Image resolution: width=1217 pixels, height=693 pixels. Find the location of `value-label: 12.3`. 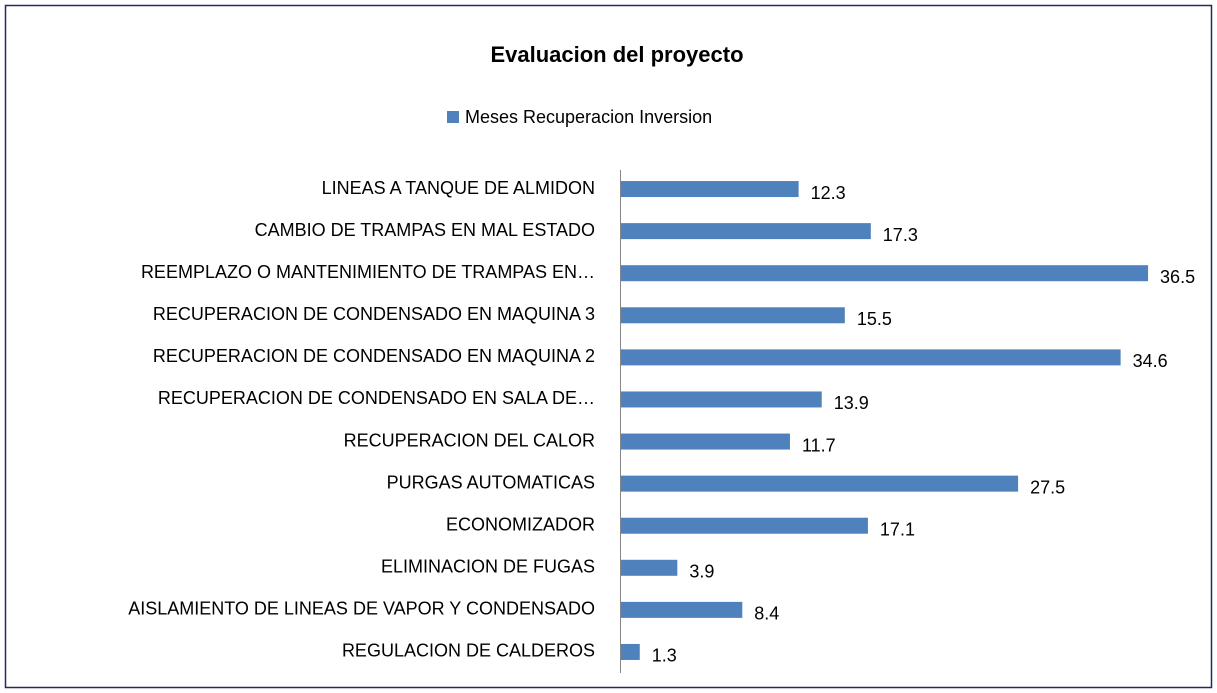

value-label: 12.3 is located at coordinates (828, 193).